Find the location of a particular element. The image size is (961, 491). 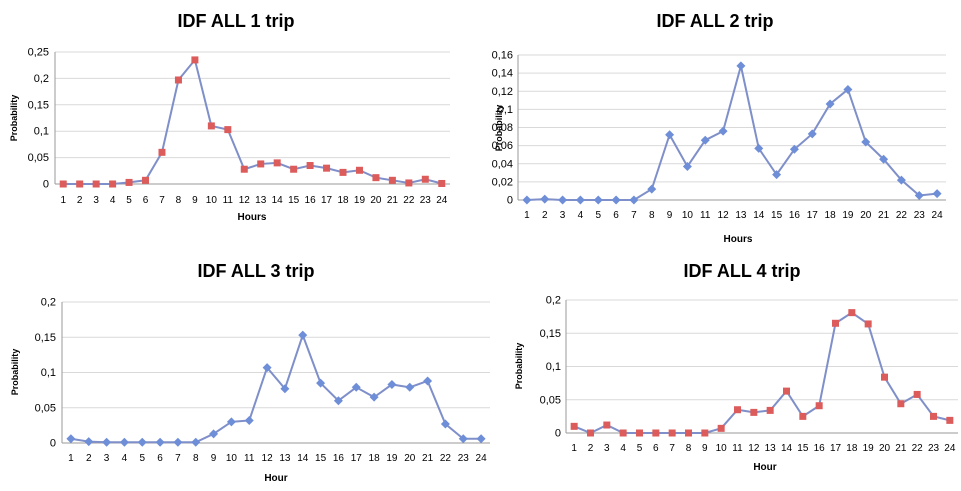

x-tick-label: 10 is located at coordinates (212, 200).